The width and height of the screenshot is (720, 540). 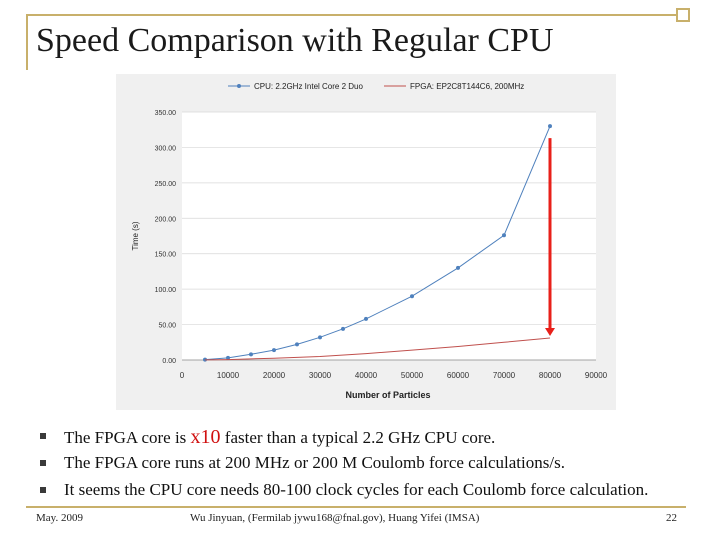 What do you see at coordinates (166, 290) in the screenshot?
I see `y-tick-label: 100.00` at bounding box center [166, 290].